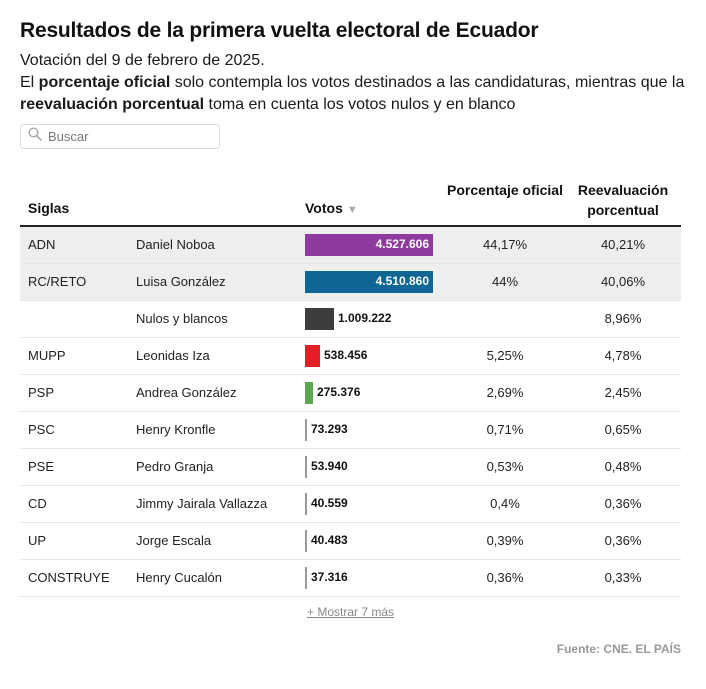 The image size is (706, 689). Describe the element at coordinates (175, 466) in the screenshot. I see `candidate-name: Pedro Granja` at that location.